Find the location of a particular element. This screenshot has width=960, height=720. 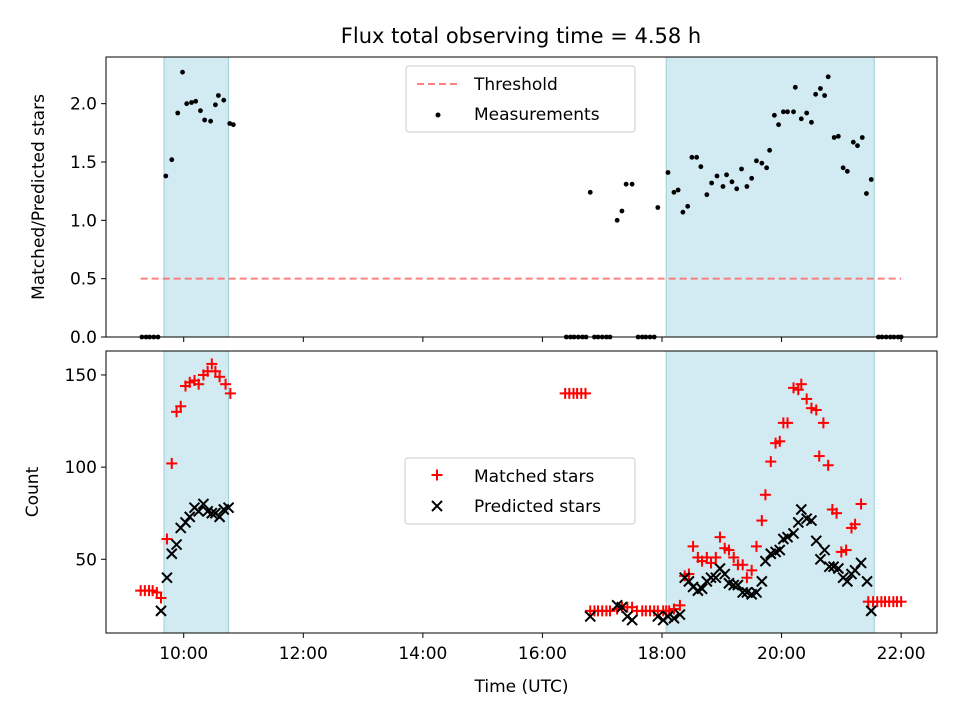

ratio-y-axis-label: Matched/Predicted stars is located at coordinates (39, 197).